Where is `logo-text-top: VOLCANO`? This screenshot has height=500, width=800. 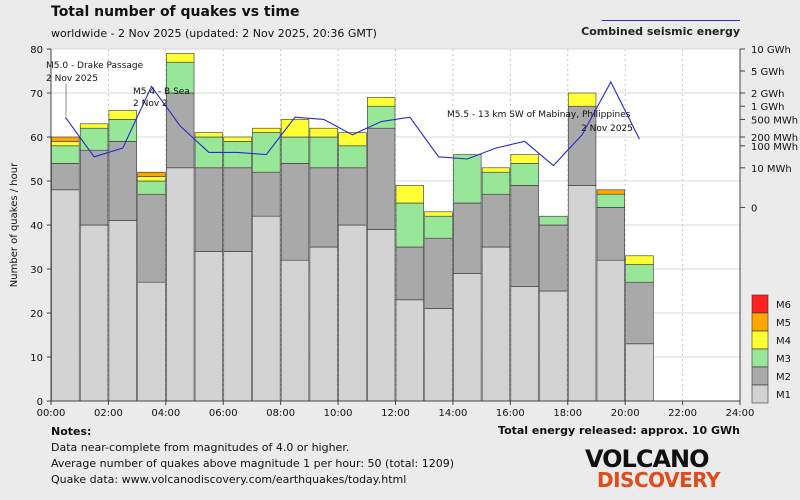 logo-text-top: VOLCANO is located at coordinates (647, 459).